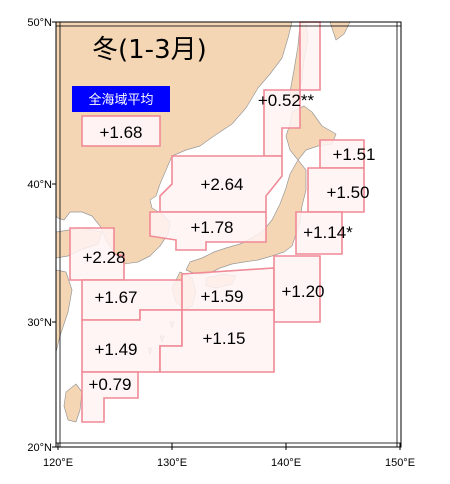 The width and height of the screenshot is (450, 484). Describe the element at coordinates (39, 448) in the screenshot. I see `lat-label-20: 20°N` at that location.